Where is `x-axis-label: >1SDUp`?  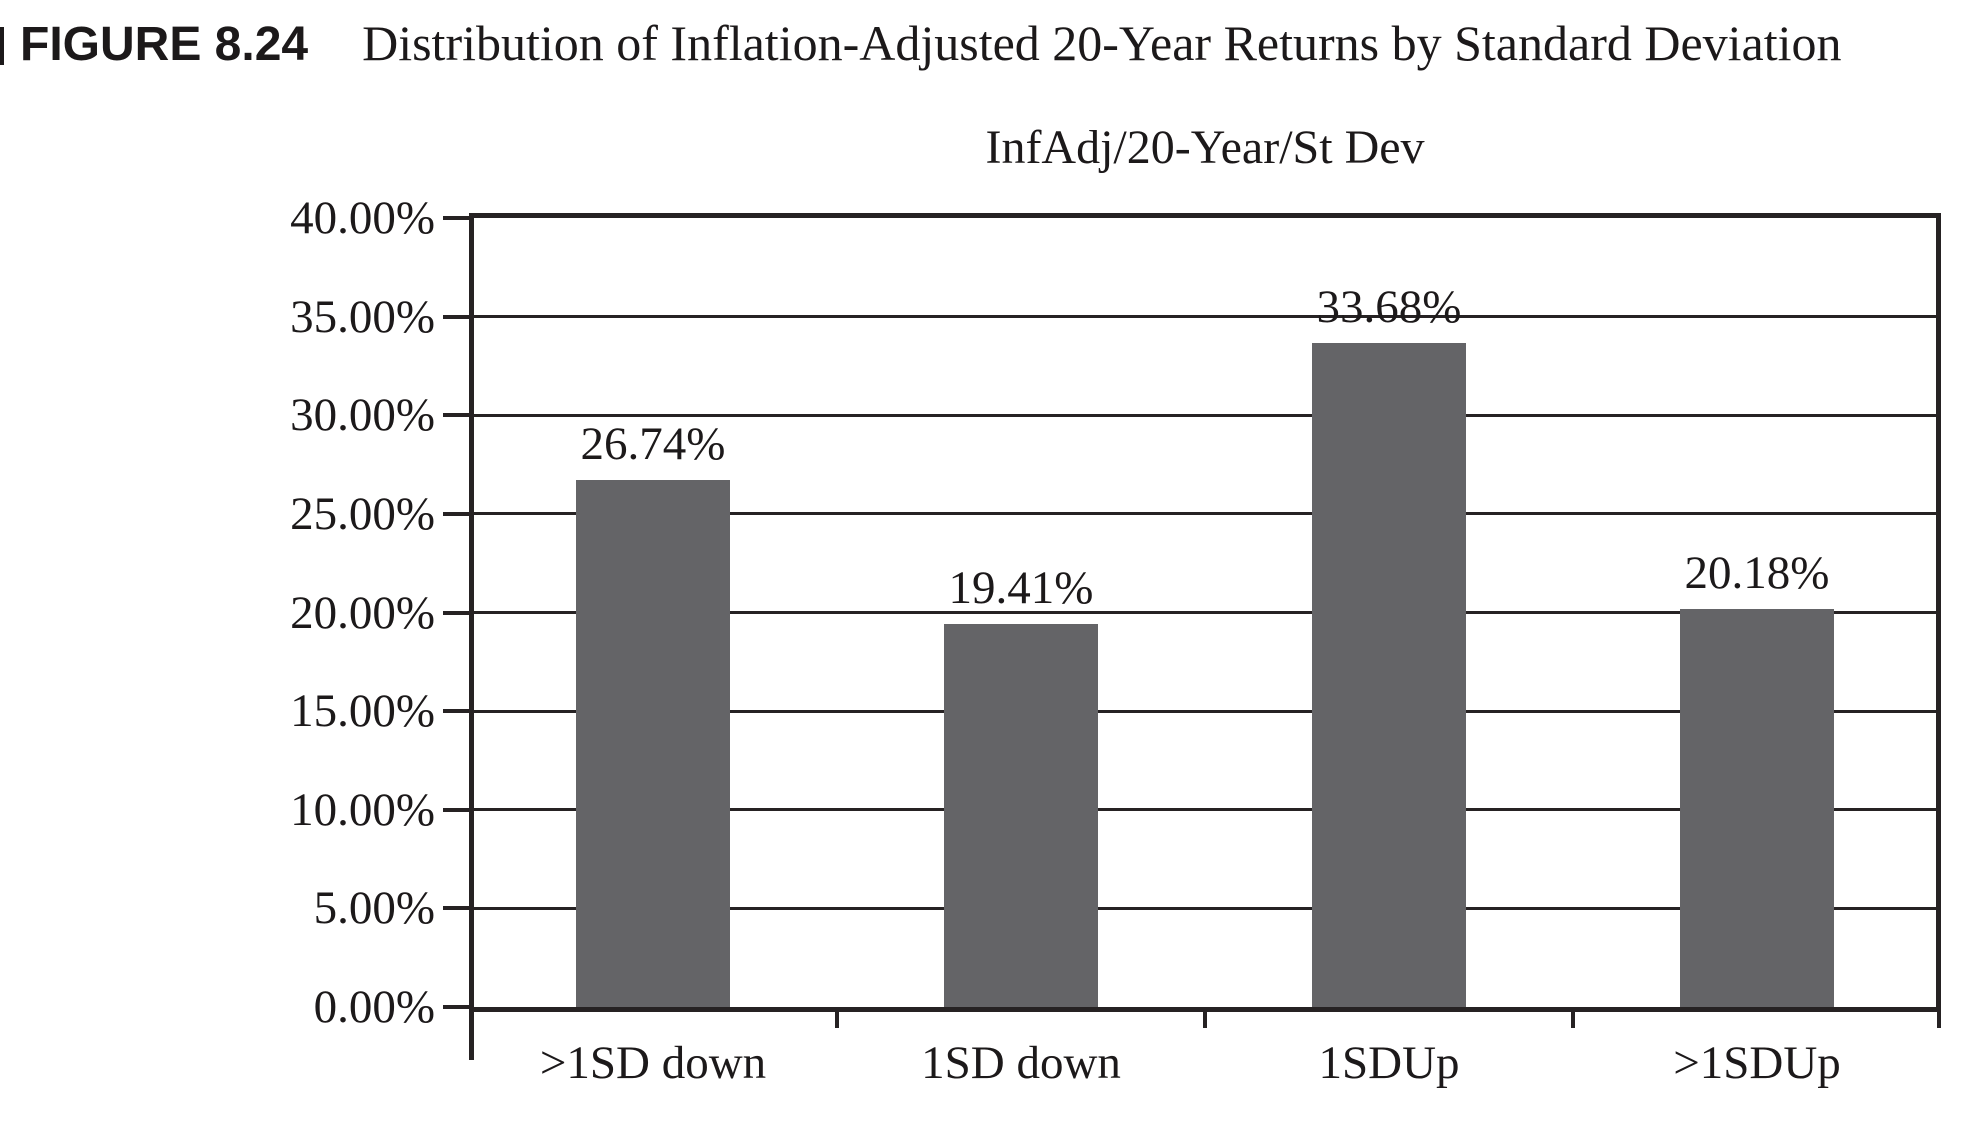
x-axis-label: >1SDUp is located at coordinates (1757, 1063).